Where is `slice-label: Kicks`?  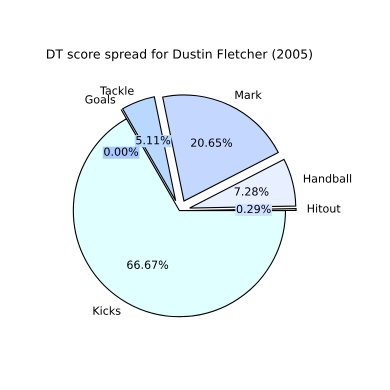
slice-label: Kicks is located at coordinates (107, 310).